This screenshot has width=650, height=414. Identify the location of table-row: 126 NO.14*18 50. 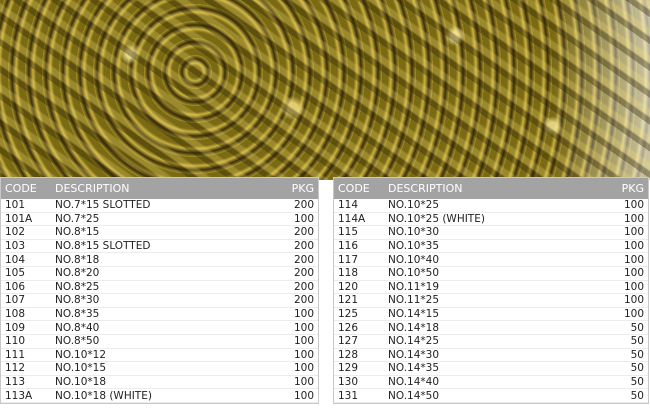
(491, 328).